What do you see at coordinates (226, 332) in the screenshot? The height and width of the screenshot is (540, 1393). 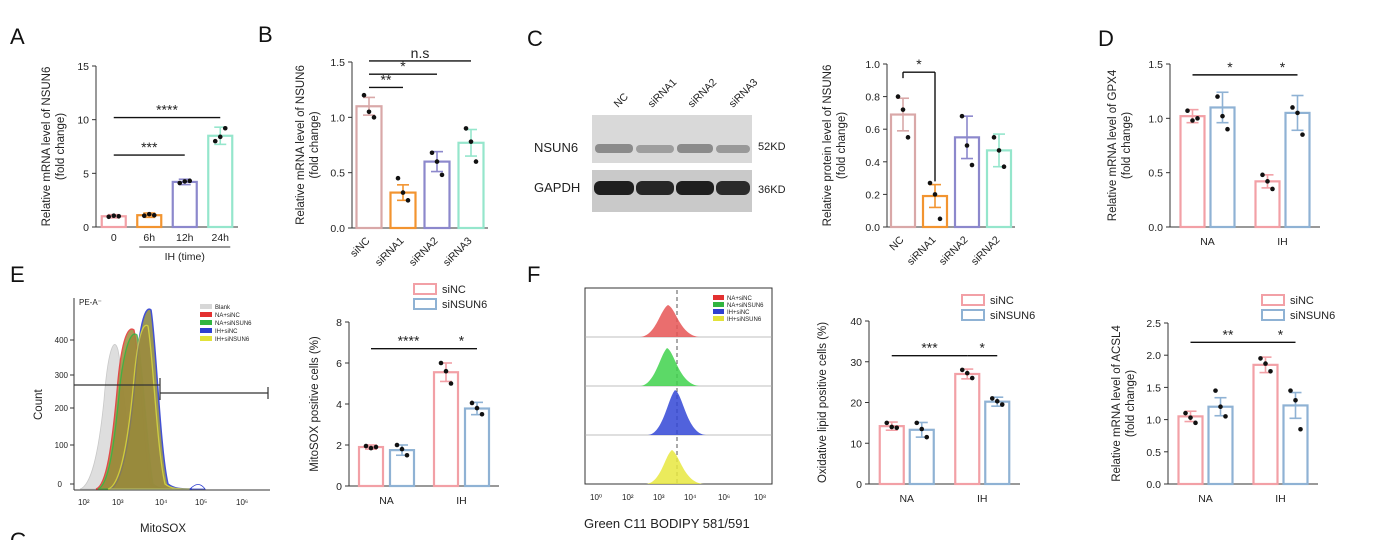 I see `flow-legend-label: IH+siNC` at bounding box center [226, 332].